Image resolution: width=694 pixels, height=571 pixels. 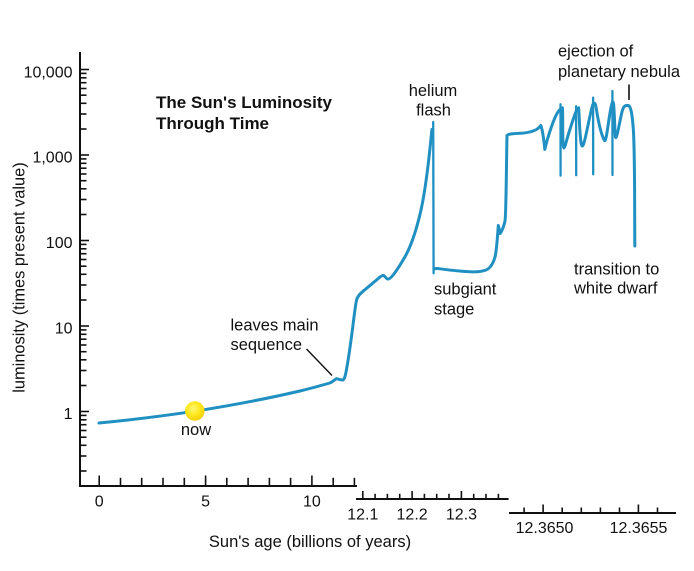 What do you see at coordinates (619, 72) in the screenshot?
I see `svg-text: planetary nebula` at bounding box center [619, 72].